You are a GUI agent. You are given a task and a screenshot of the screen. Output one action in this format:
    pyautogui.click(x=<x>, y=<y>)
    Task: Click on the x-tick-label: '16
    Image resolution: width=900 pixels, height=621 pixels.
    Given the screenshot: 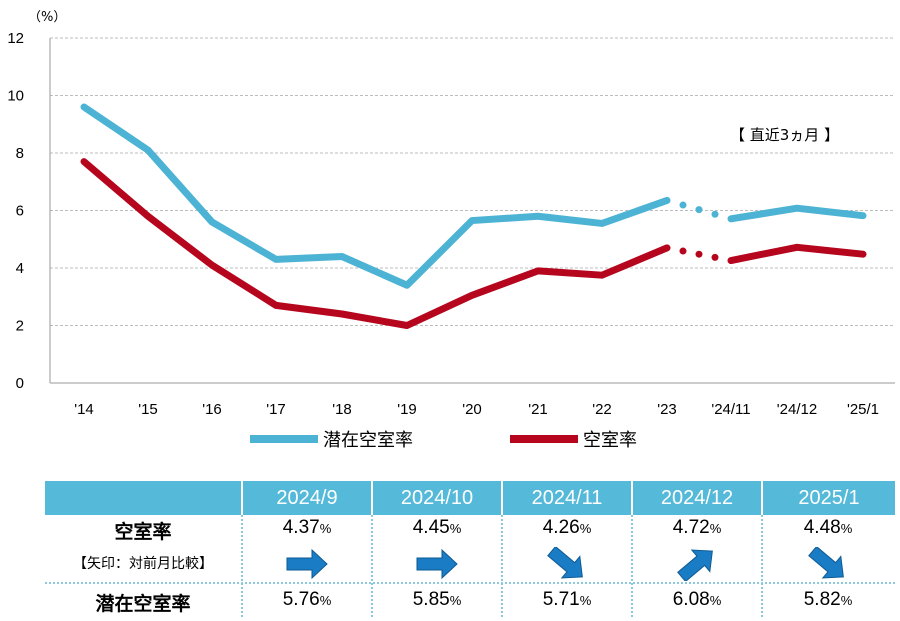 What is the action you would take?
    pyautogui.click(x=212, y=409)
    